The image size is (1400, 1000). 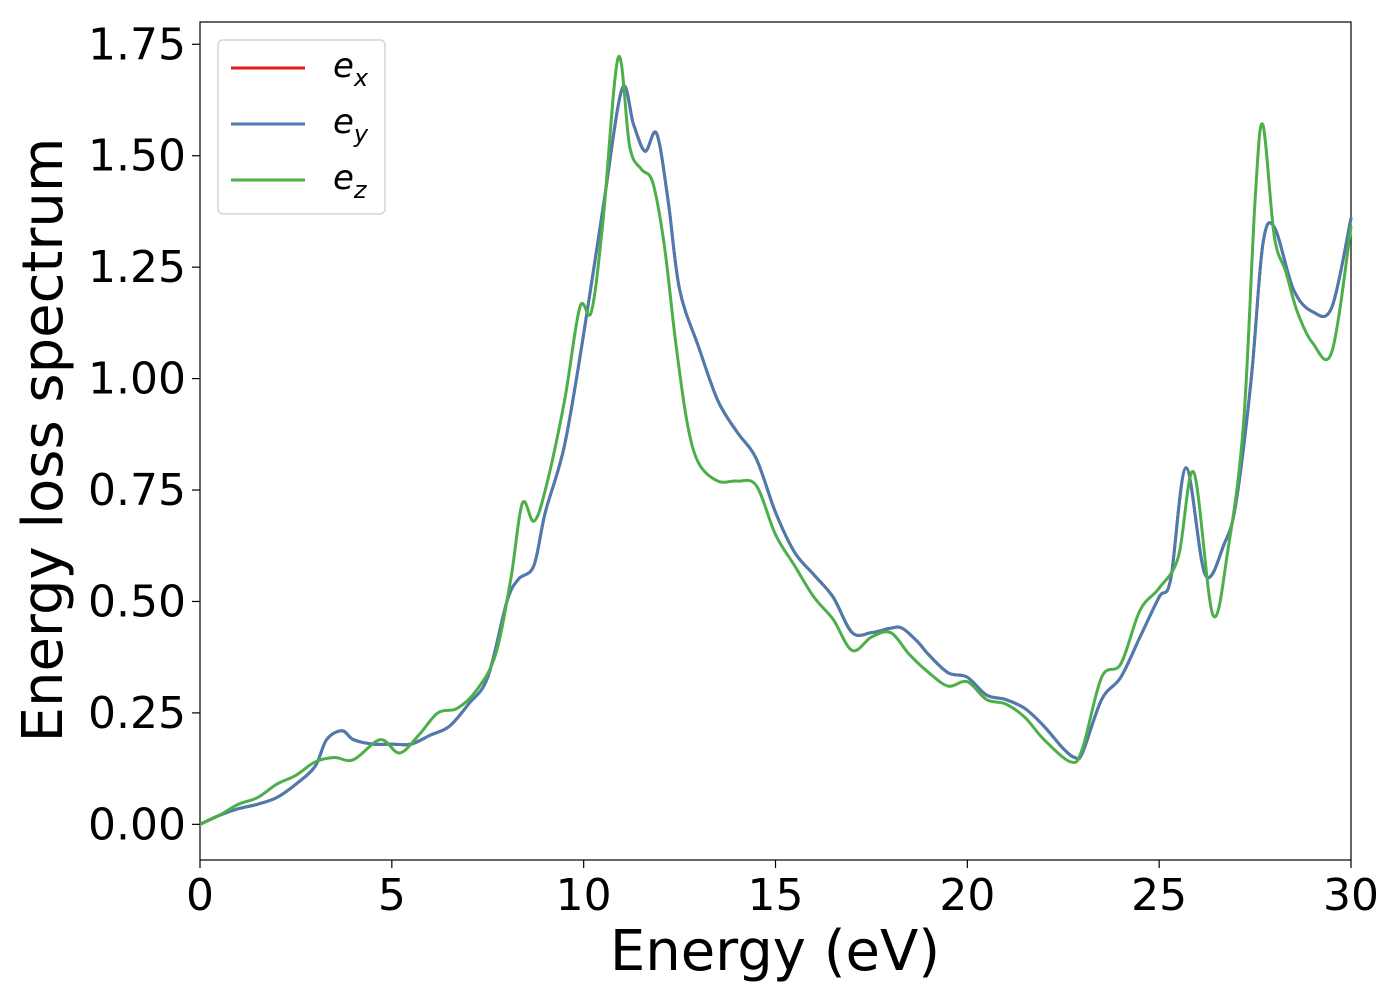 What do you see at coordinates (350, 181) in the screenshot?
I see `legend-label-z: ez` at bounding box center [350, 181].